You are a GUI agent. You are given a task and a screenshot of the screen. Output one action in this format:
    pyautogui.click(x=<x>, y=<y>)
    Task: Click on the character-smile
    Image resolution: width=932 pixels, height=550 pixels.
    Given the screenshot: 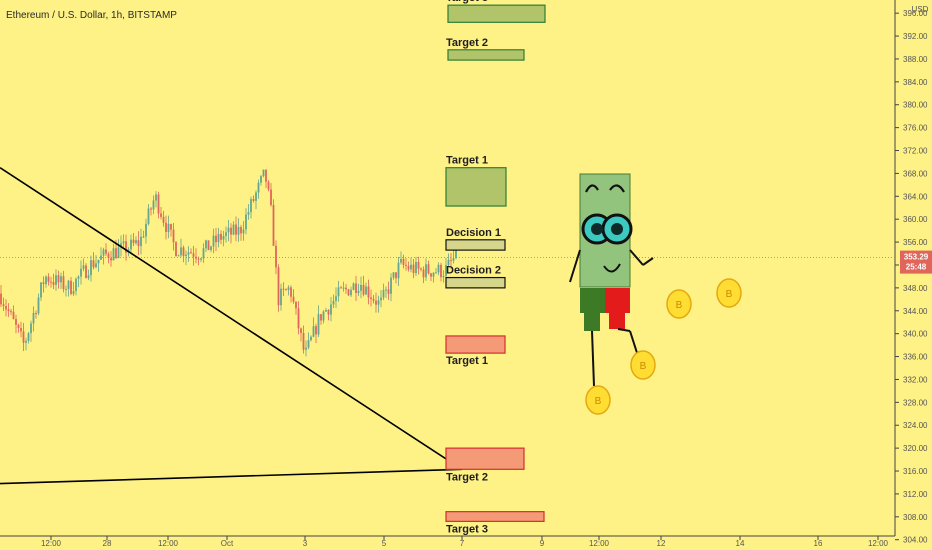 What is the action you would take?
    pyautogui.click(x=612, y=268)
    